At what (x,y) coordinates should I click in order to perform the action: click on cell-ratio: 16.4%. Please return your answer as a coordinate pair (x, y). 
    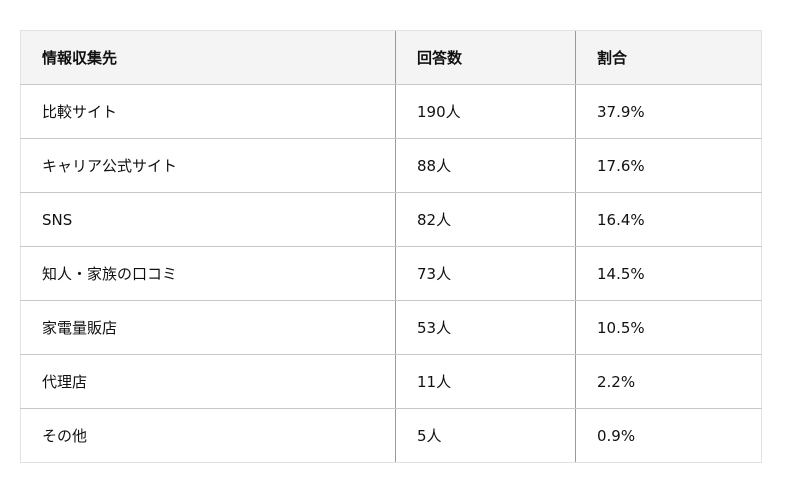
    Looking at the image, I should click on (668, 219).